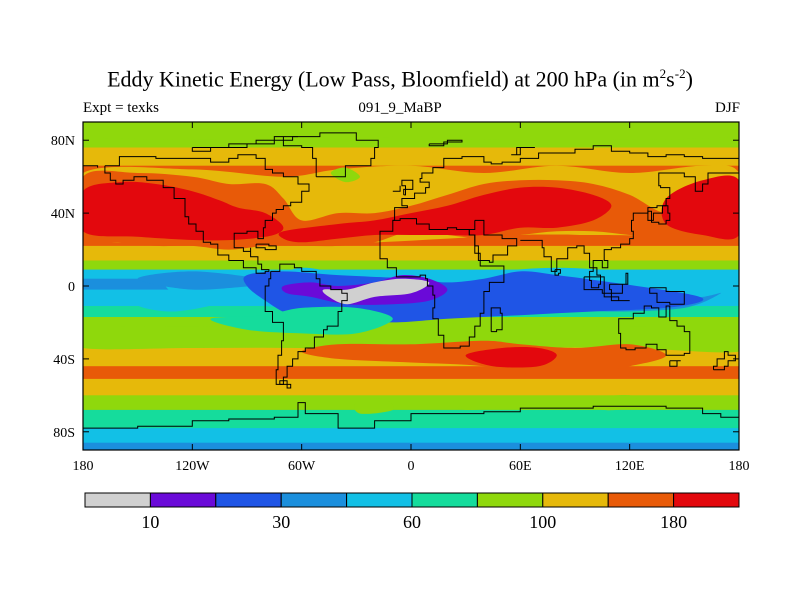 Image resolution: width=800 pixels, height=600 pixels. I want to click on colorbar-label-2: 60, so click(412, 522).